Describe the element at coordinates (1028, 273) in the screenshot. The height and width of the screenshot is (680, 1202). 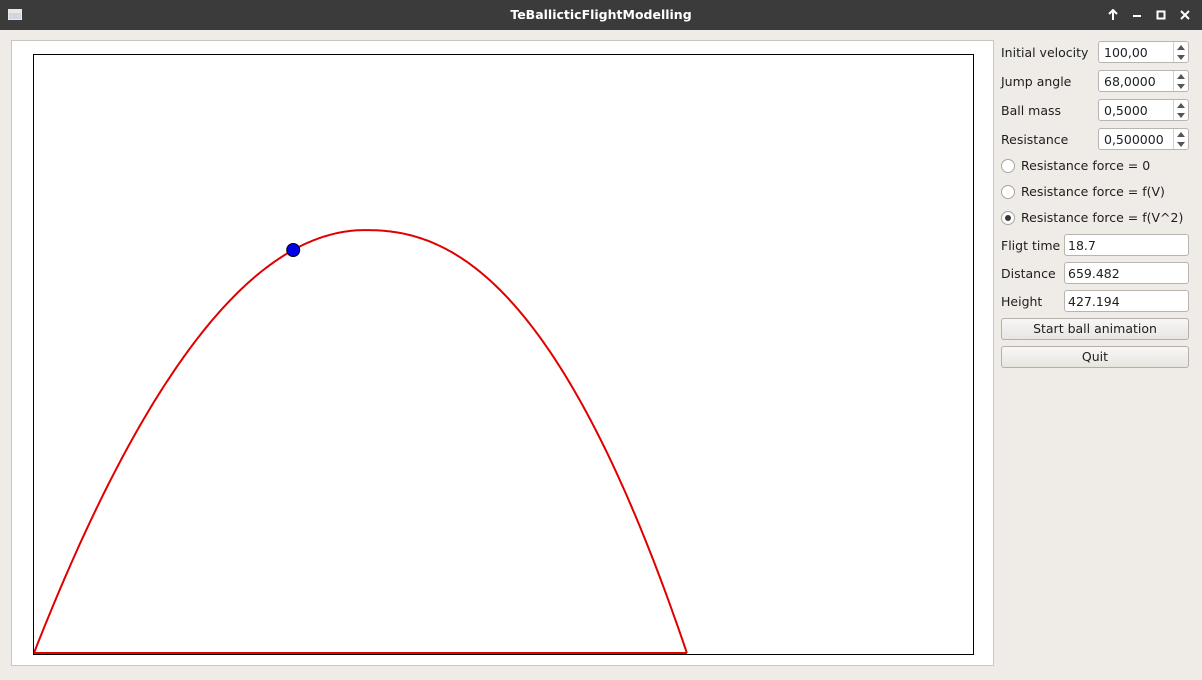
I see `distance-label: Distance` at that location.